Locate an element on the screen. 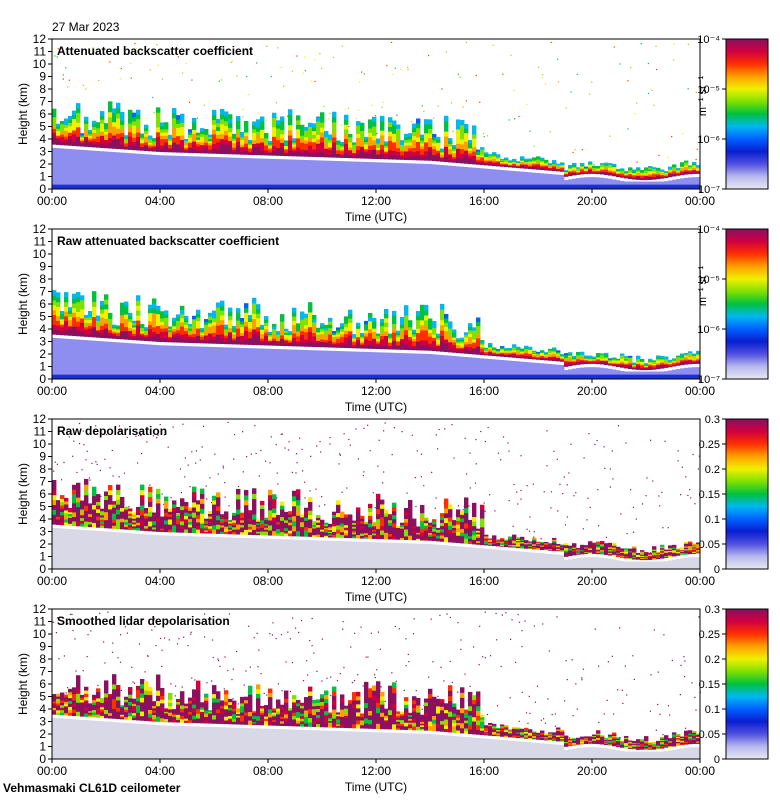 This screenshot has height=800, width=780. panel-title: Raw depolarisation is located at coordinates (112, 431).